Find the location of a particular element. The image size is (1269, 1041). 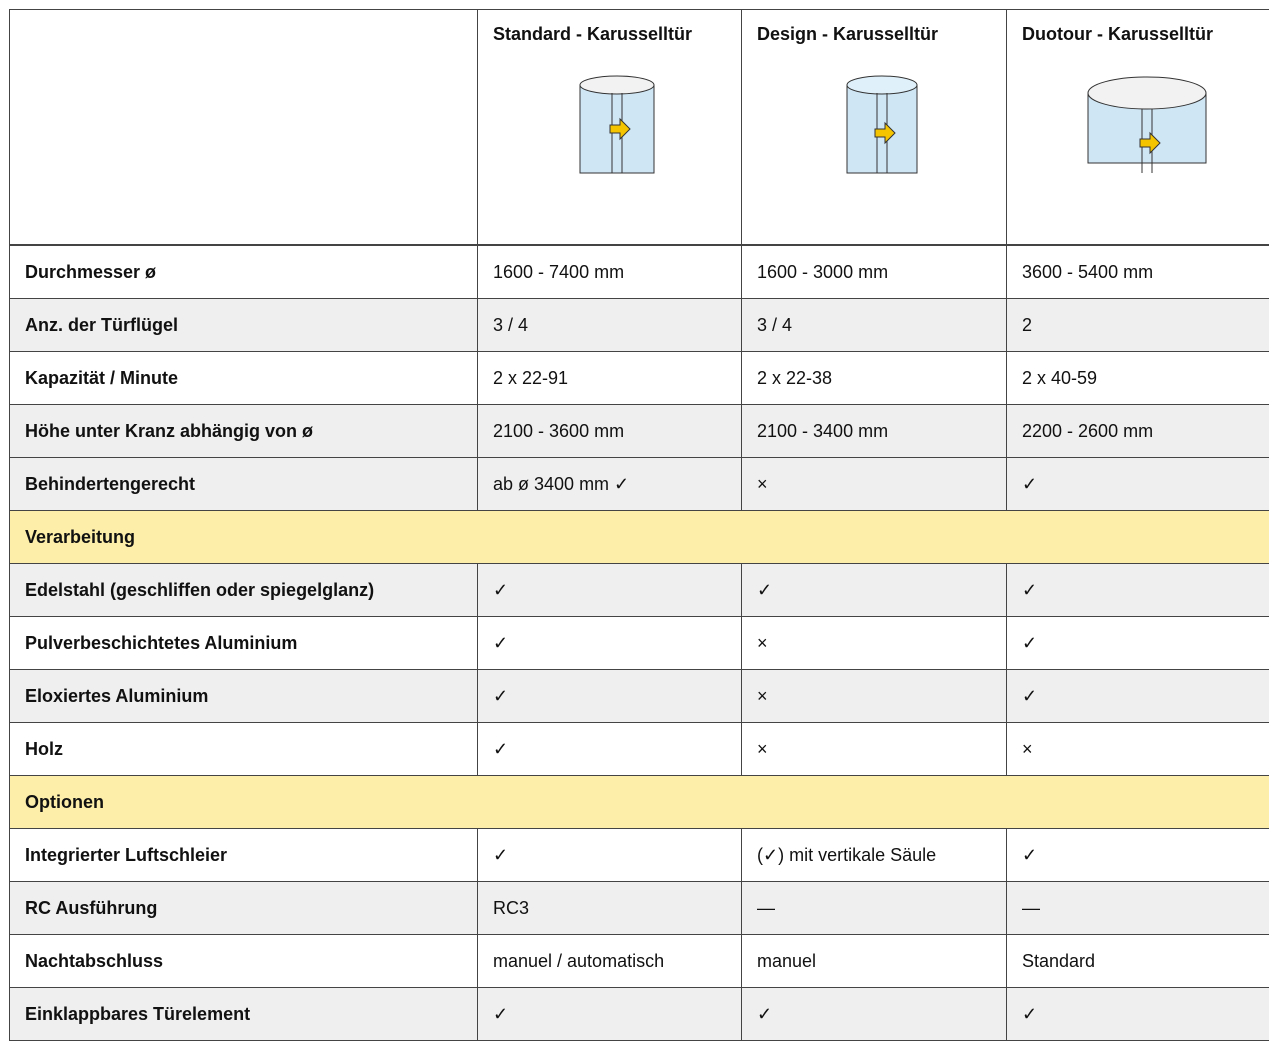

section-row: Optionen is located at coordinates (639, 802).